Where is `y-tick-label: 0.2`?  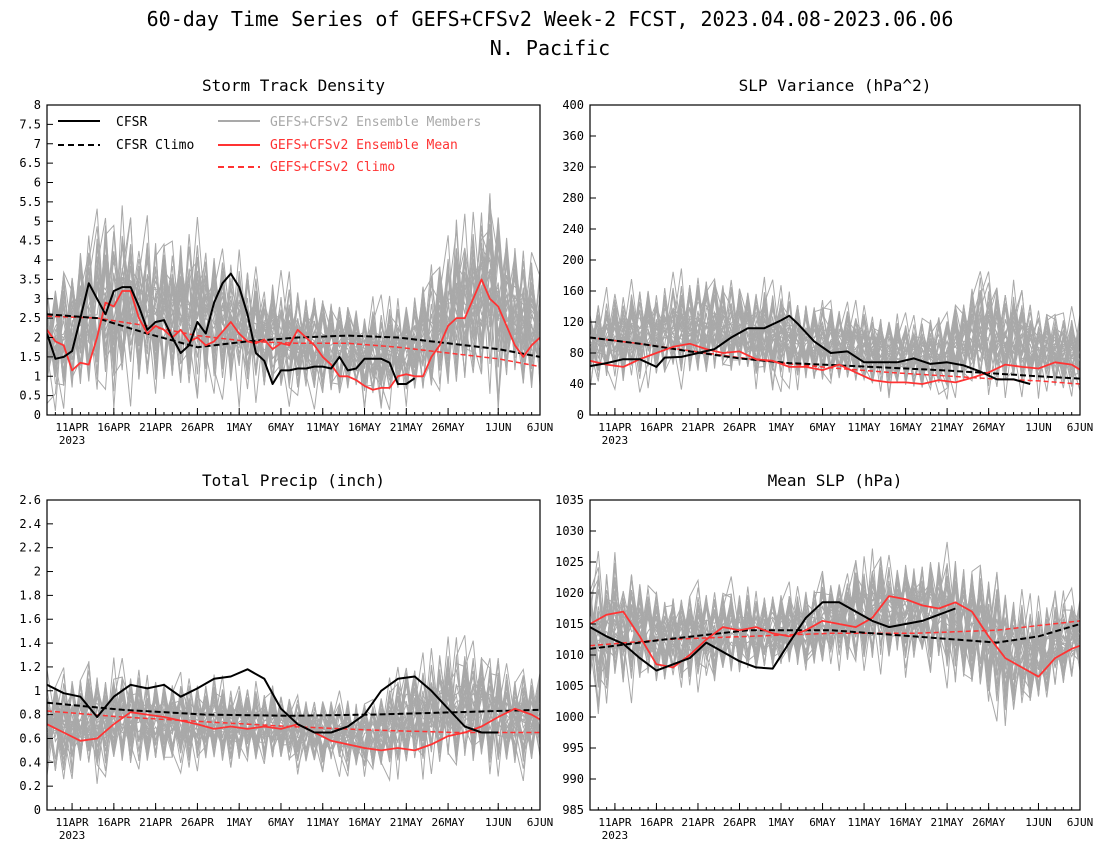 y-tick-label: 0.2 is located at coordinates (30, 786).